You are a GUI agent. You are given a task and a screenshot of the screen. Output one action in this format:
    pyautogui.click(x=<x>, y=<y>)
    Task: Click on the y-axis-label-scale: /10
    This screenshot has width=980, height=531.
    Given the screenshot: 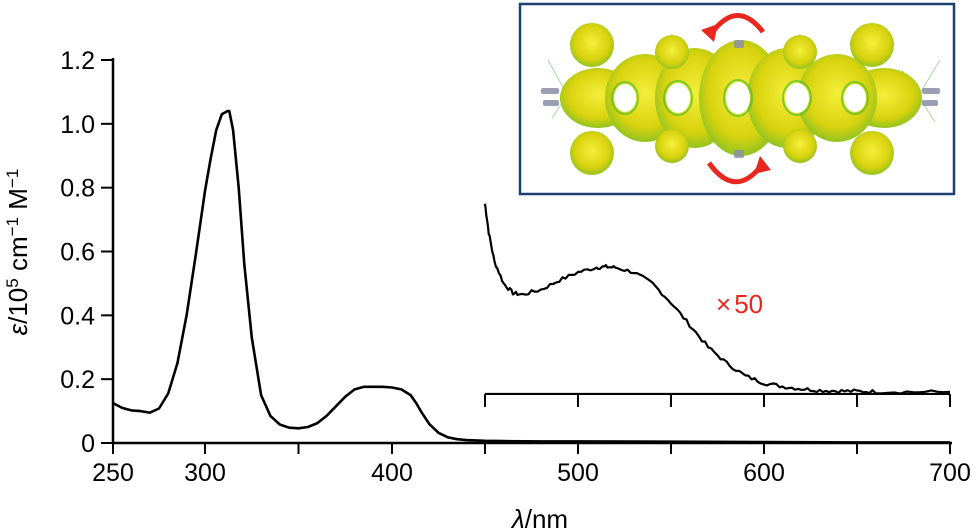 What is the action you would take?
    pyautogui.click(x=18, y=306)
    